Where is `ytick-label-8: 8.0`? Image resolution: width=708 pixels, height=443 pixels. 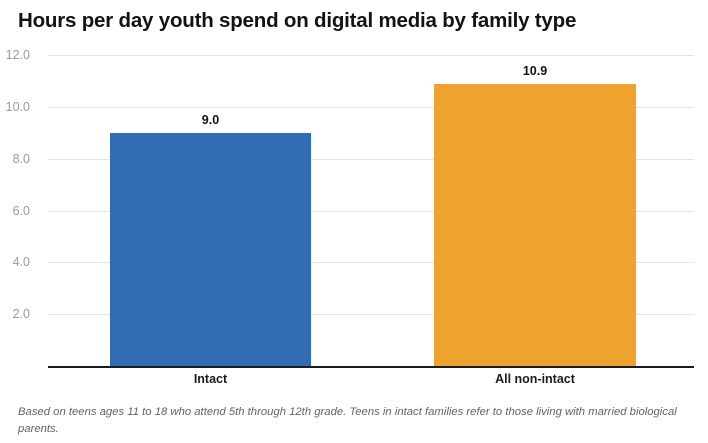
ytick-label-8: 8.0 is located at coordinates (21, 158).